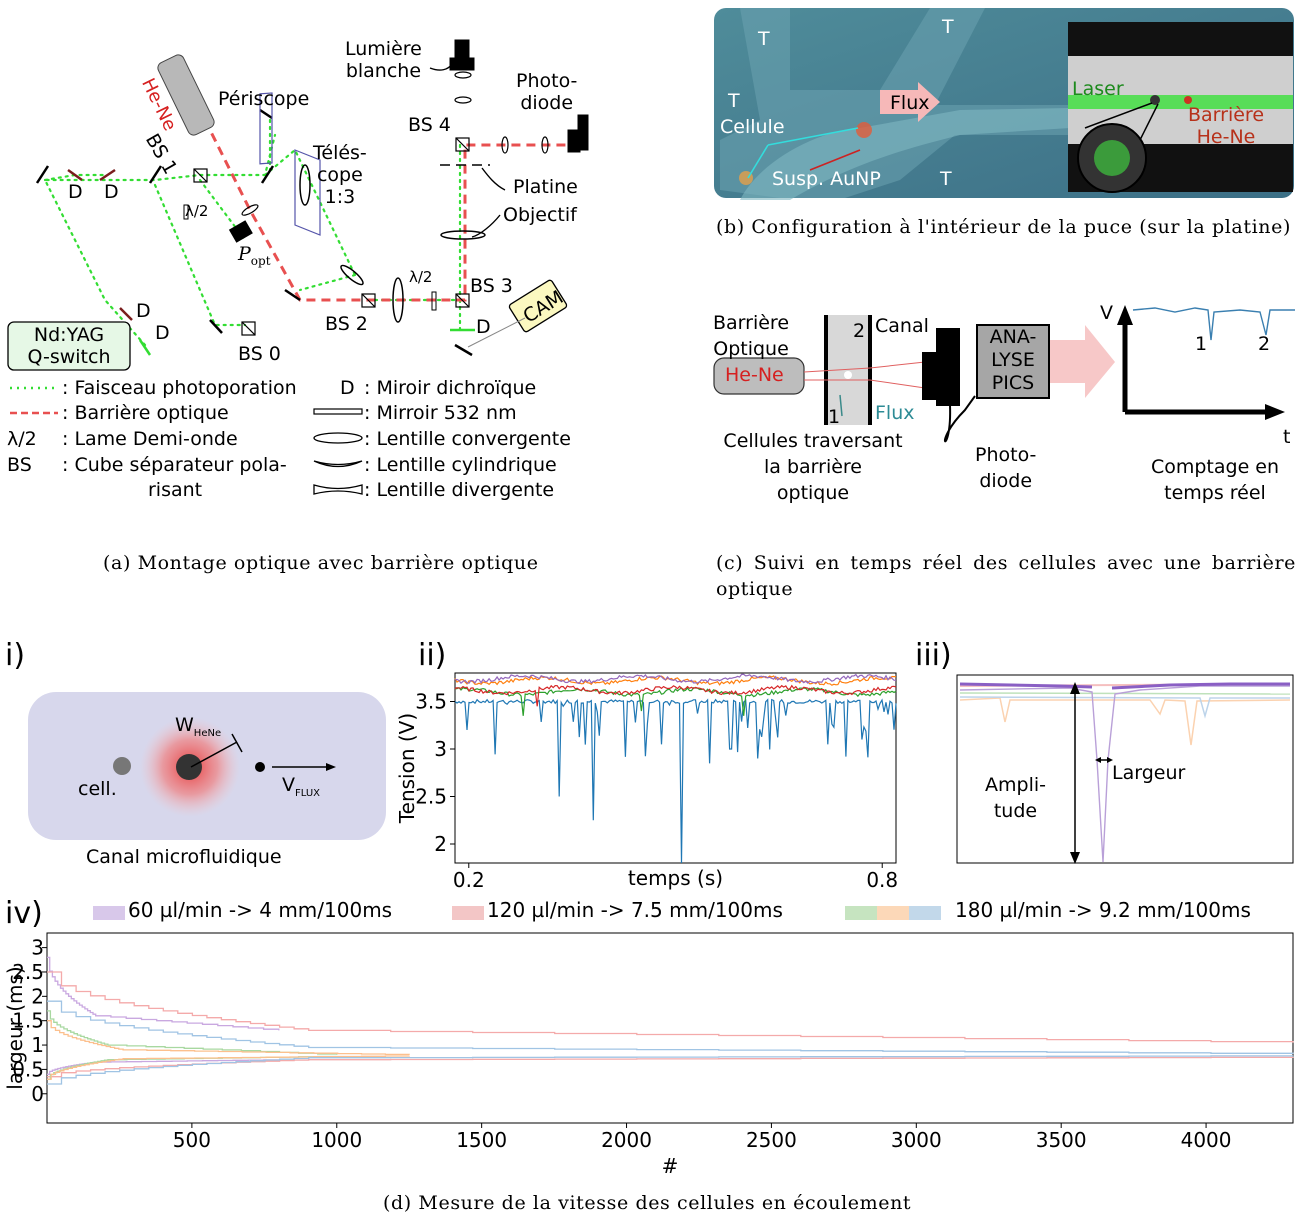 Image resolution: width=1306 pixels, height=1217 pixels. Describe the element at coordinates (483, 327) in the screenshot. I see `dichroic-label-5: D` at that location.